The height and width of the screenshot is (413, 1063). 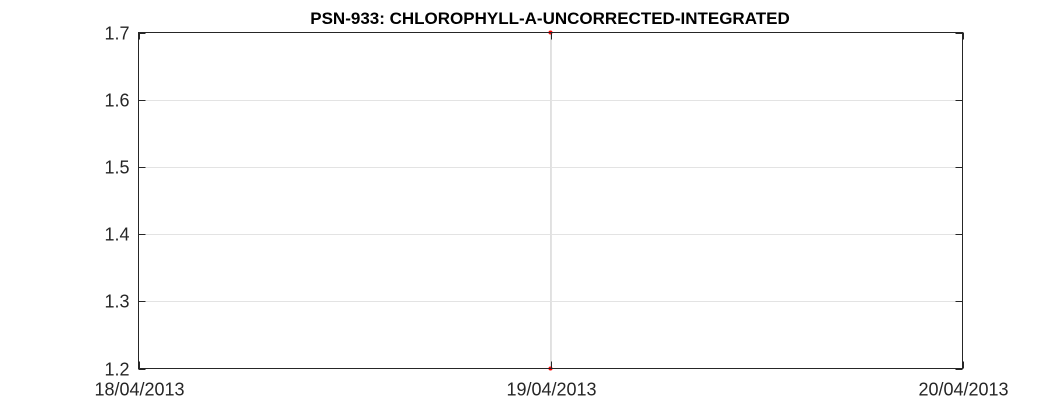 What do you see at coordinates (116, 101) in the screenshot?
I see `y-tick-label: 1.6` at bounding box center [116, 101].